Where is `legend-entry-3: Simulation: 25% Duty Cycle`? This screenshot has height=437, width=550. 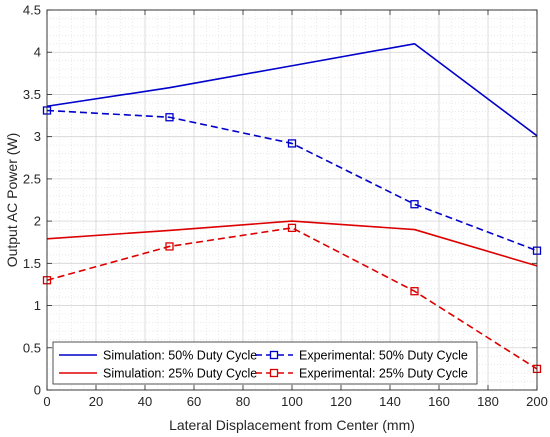
legend-entry-3: Simulation: 25% Duty Cycle is located at coordinates (158, 374).